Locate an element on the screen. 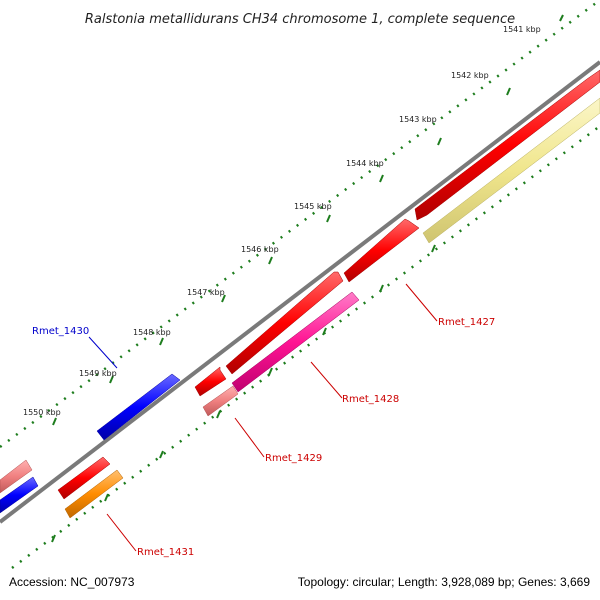 This screenshot has width=600, height=600. kbp-label-1548: 1548 kbp is located at coordinates (152, 332).